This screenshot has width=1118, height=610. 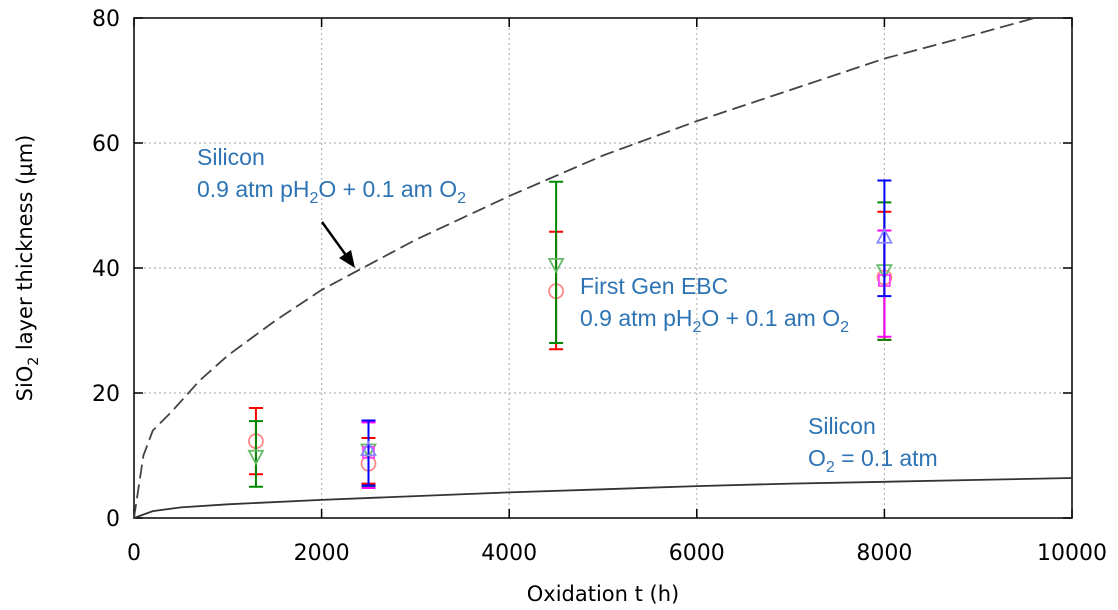 What do you see at coordinates (113, 519) in the screenshot?
I see `y-tick-label: 0` at bounding box center [113, 519].